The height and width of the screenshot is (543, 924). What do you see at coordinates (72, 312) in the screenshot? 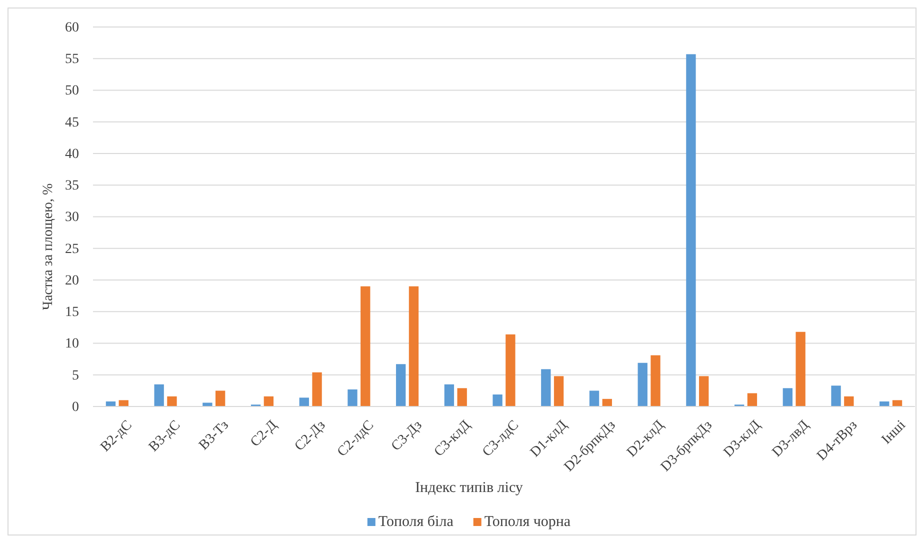
I see `y-tick-label: 15` at bounding box center [72, 312].